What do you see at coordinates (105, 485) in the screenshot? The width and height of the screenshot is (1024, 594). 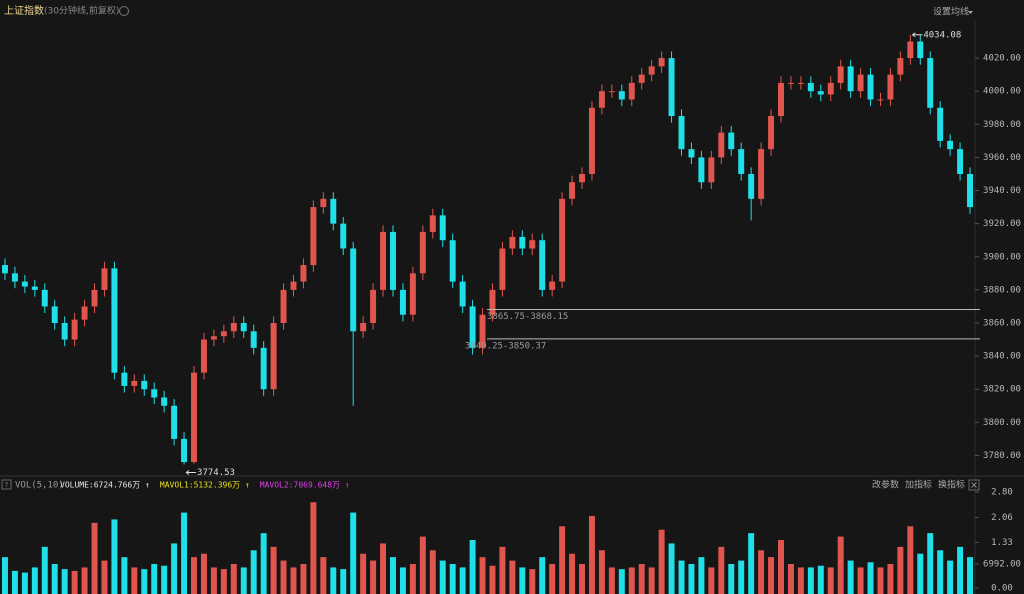 I see `volume-legend: VOLUME:6724.766万 ↑` at bounding box center [105, 485].